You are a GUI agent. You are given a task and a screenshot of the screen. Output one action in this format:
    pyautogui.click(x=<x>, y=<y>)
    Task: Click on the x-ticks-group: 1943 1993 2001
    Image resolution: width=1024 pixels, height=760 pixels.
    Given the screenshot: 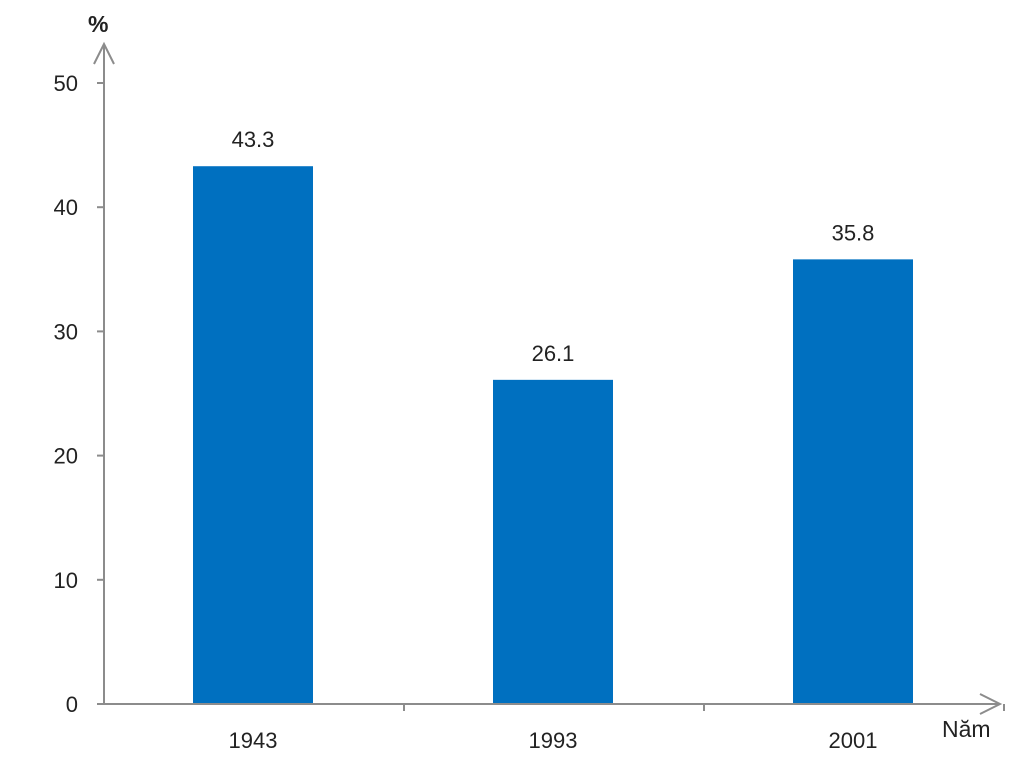 What is the action you would take?
    pyautogui.click(x=617, y=728)
    